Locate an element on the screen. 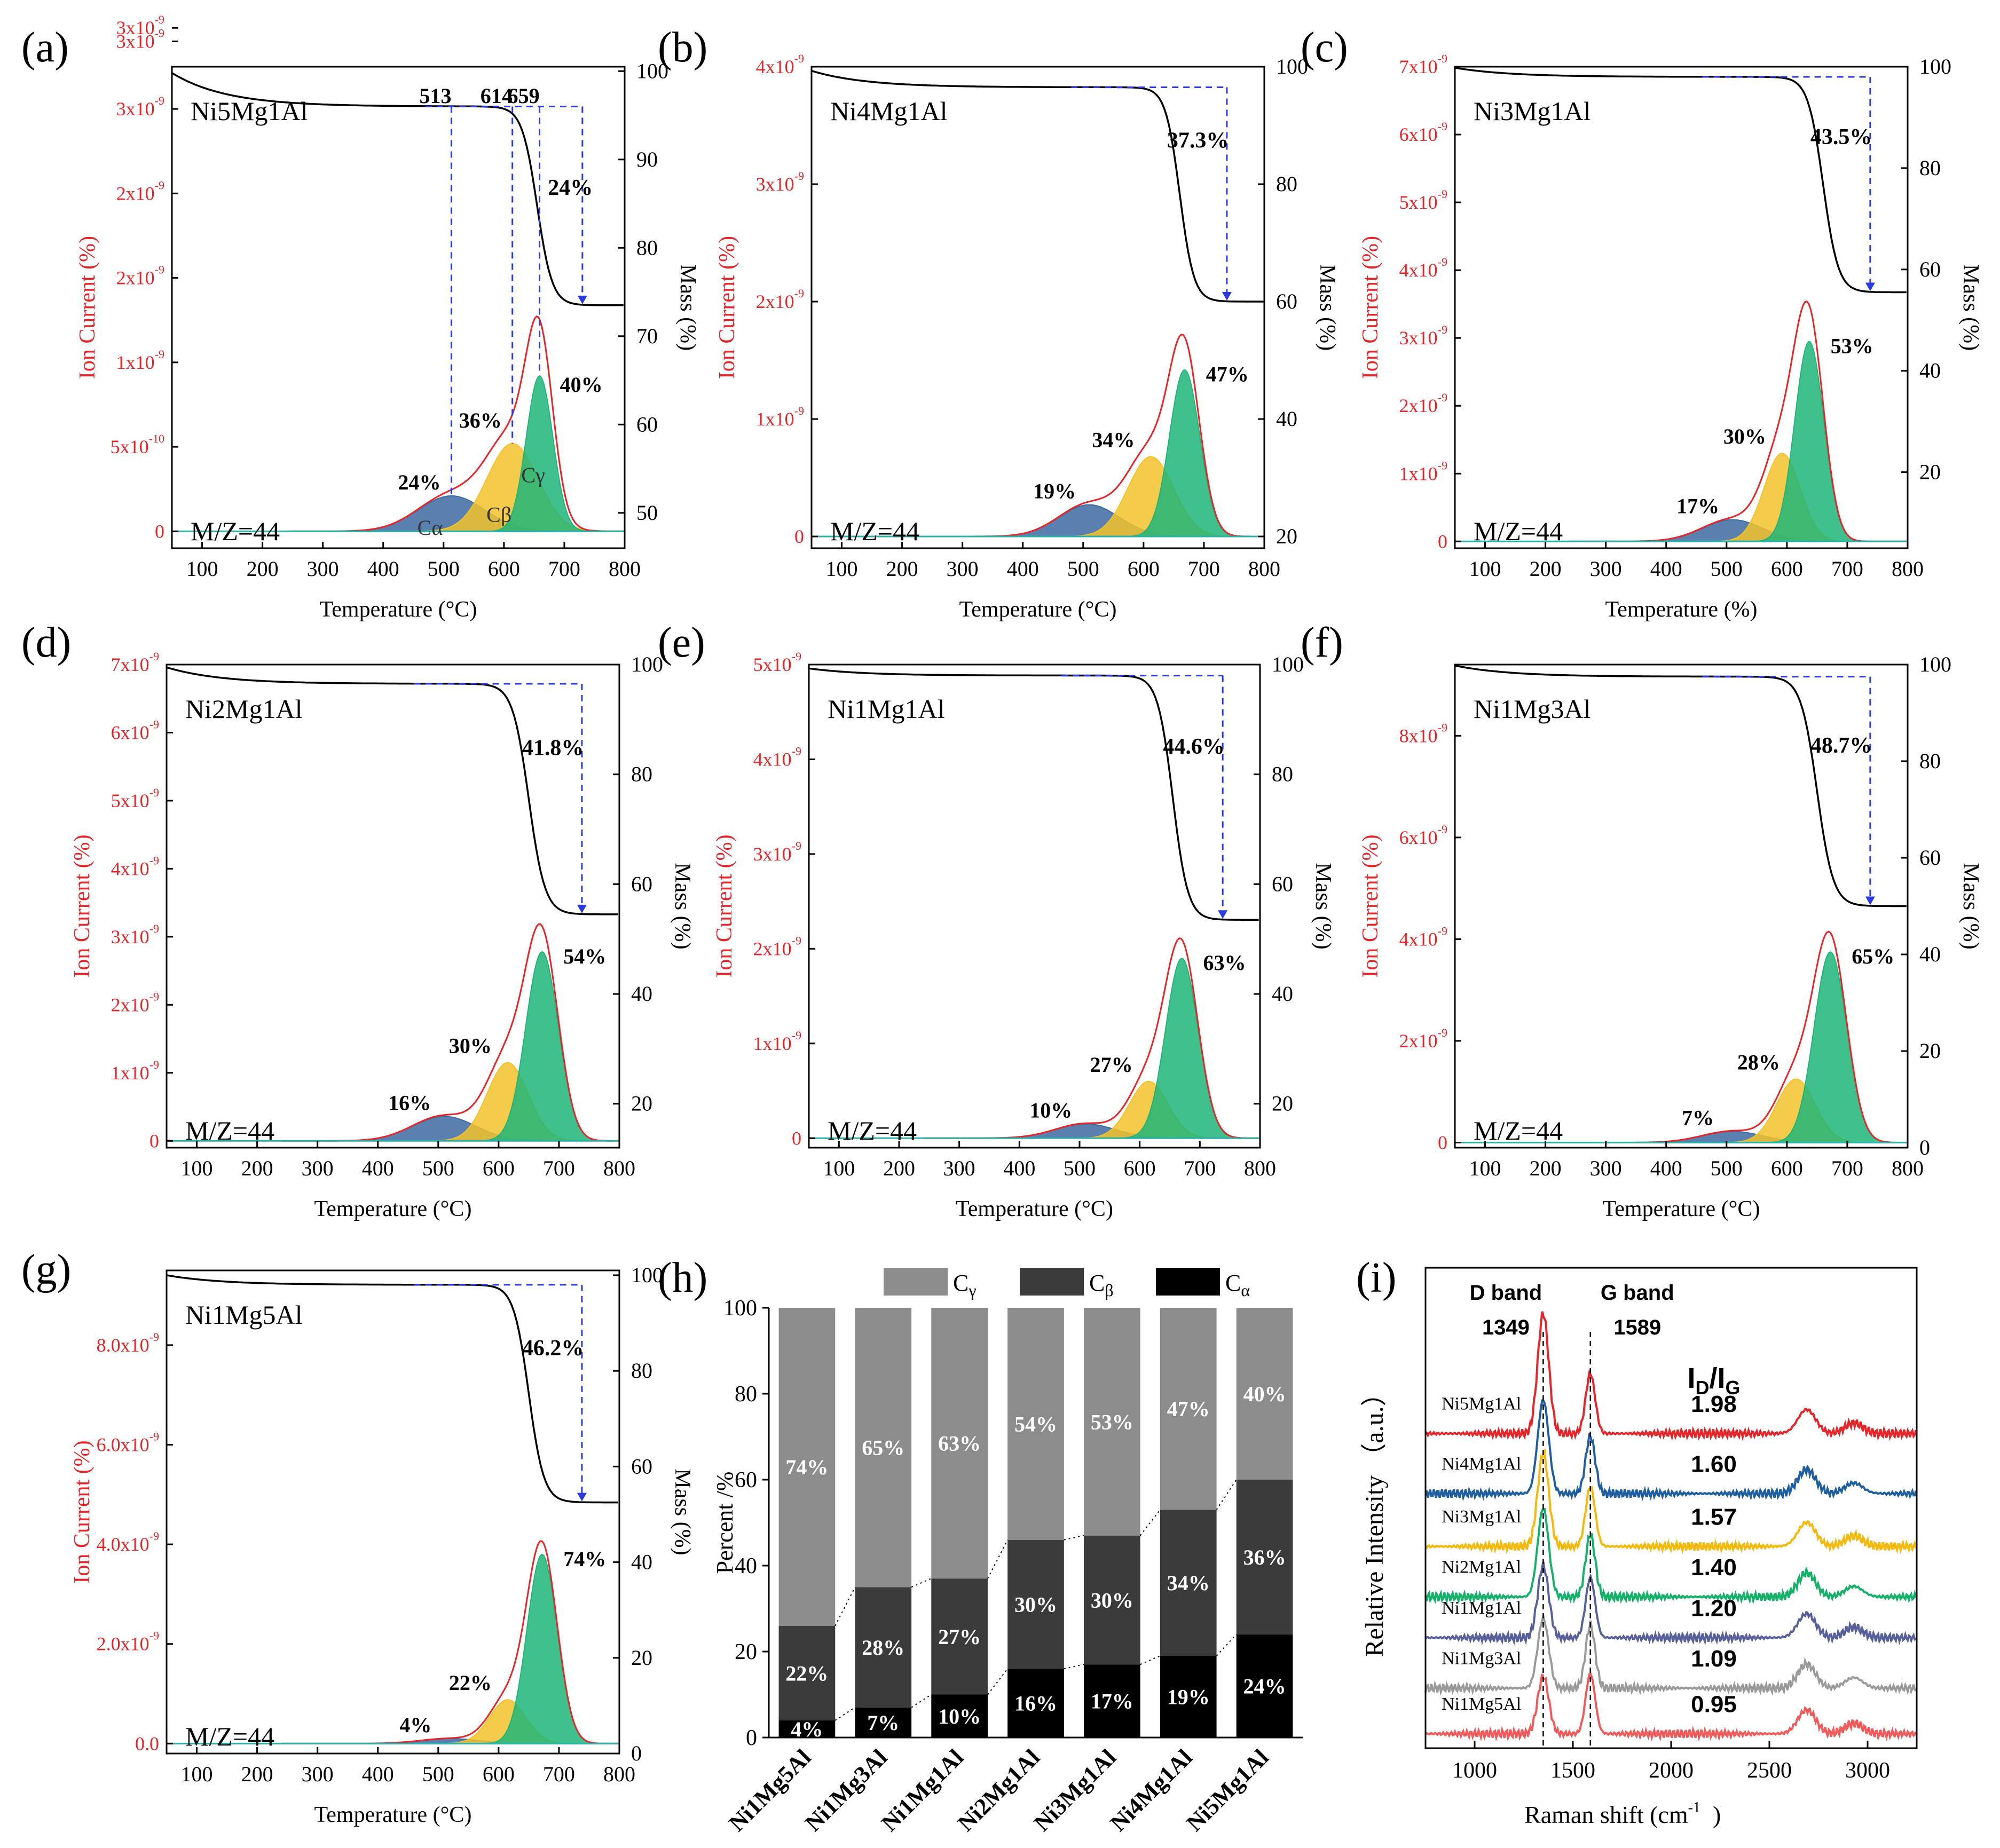  peak-percent-label: 54% is located at coordinates (584, 956).